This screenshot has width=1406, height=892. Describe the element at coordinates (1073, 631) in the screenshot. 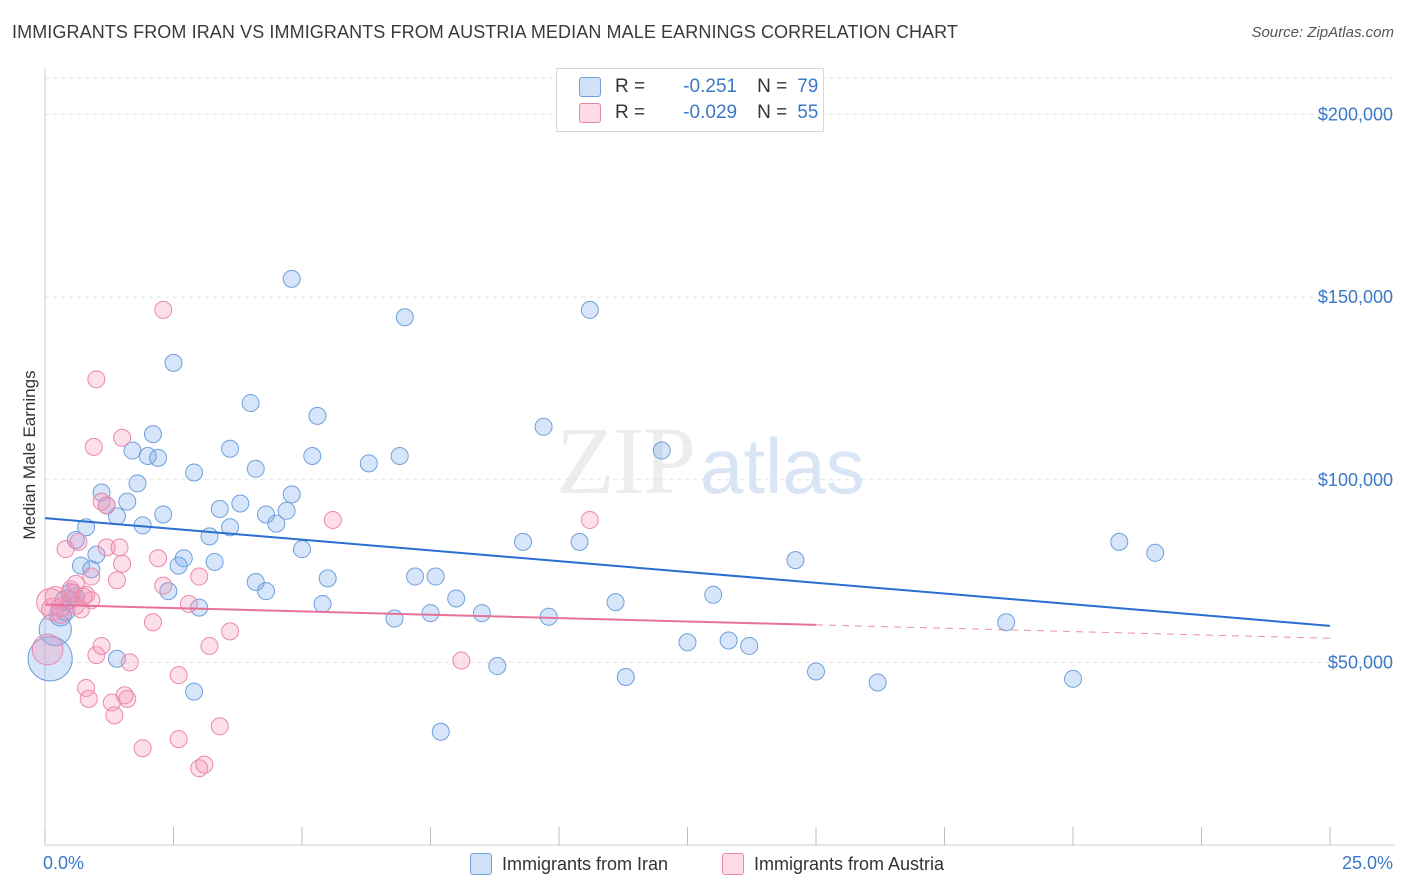

I see `trend-line-extension-austria` at that location.